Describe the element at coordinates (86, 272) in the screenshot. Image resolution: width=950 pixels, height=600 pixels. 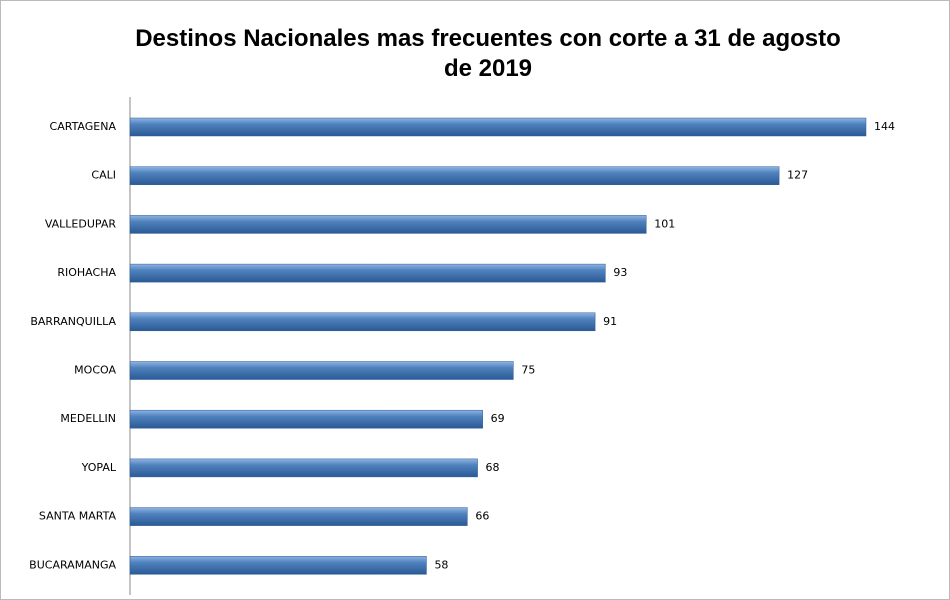
I see `y-tick-label: RIOHACHA` at that location.